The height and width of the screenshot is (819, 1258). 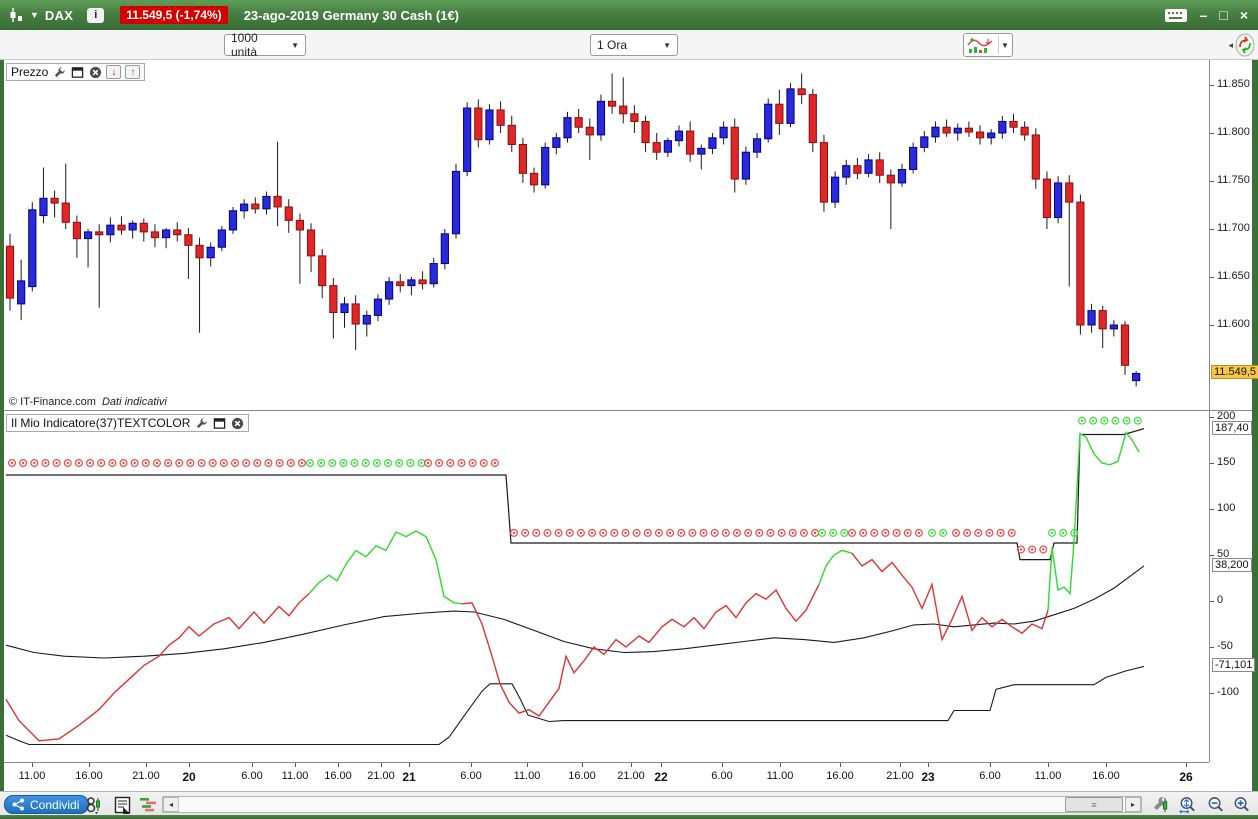 What do you see at coordinates (96, 15) in the screenshot?
I see `info-badge: i` at bounding box center [96, 15].